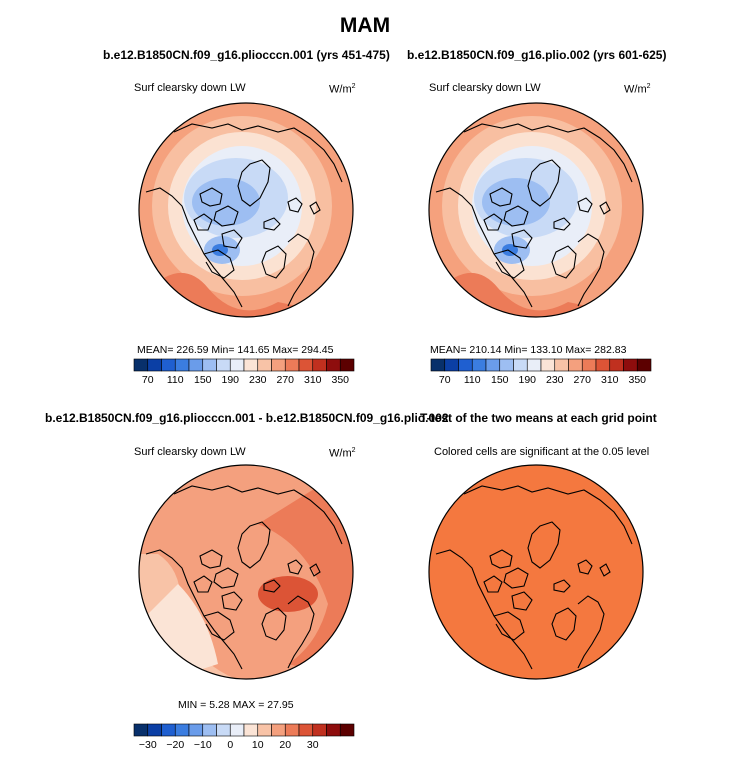 This screenshot has width=730, height=782. Describe the element at coordinates (472, 380) in the screenshot. I see `colorbar-tick-label: 110` at that location.